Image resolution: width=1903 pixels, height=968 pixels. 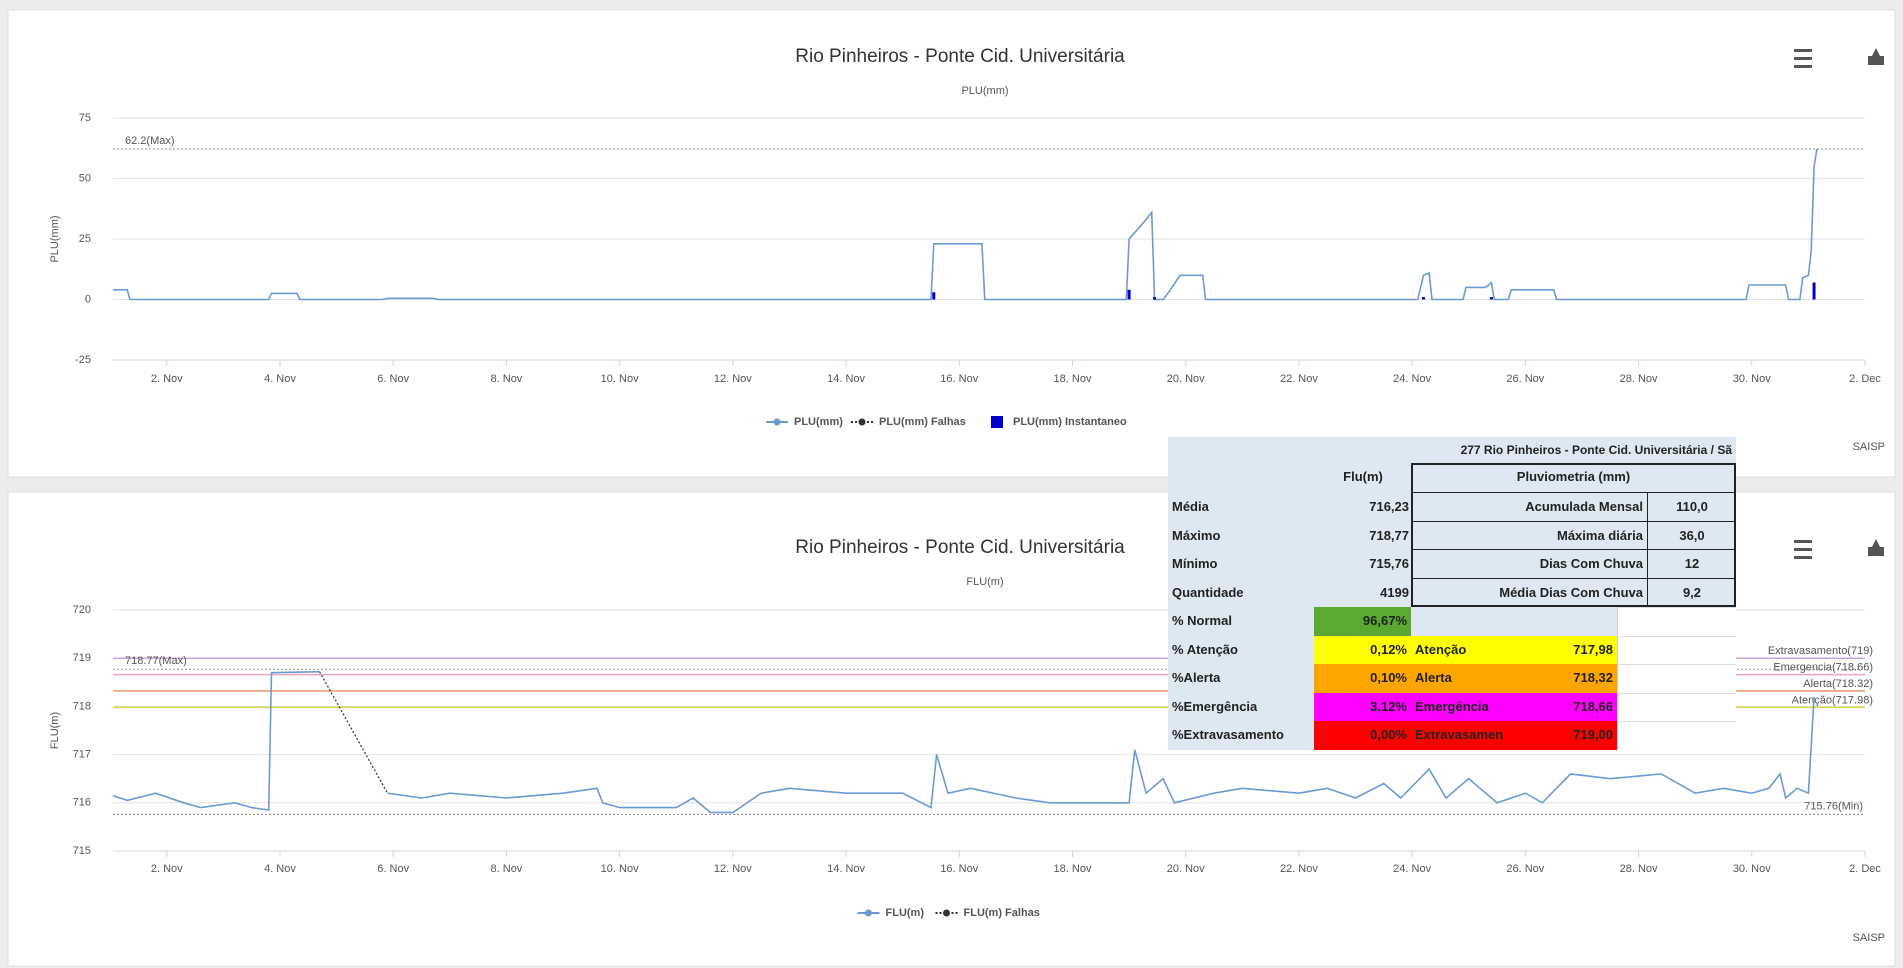 What do you see at coordinates (82, 706) in the screenshot?
I see `y-tick-label: 718` at bounding box center [82, 706].